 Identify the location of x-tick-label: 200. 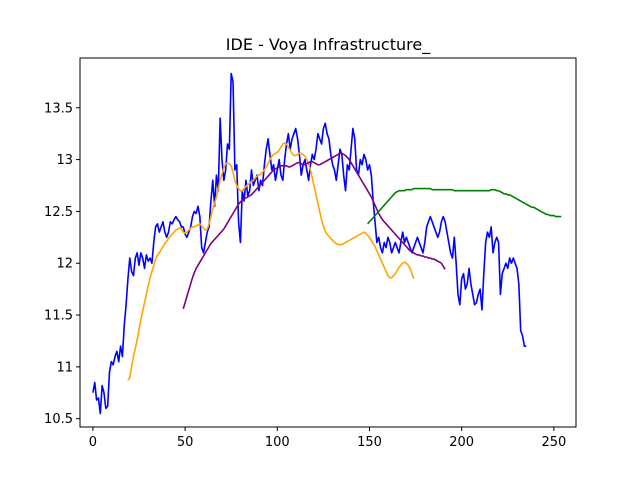
(461, 442).